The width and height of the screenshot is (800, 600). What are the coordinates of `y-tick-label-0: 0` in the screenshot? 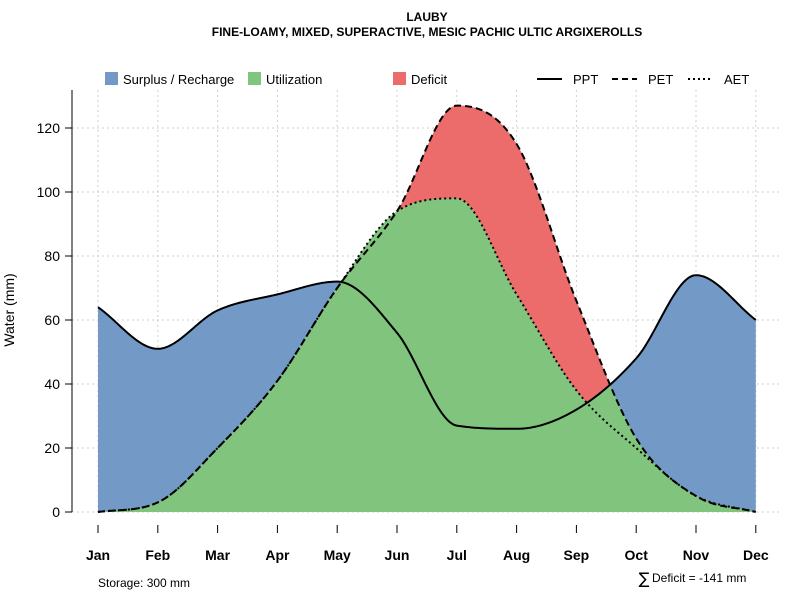 It's located at (56, 512).